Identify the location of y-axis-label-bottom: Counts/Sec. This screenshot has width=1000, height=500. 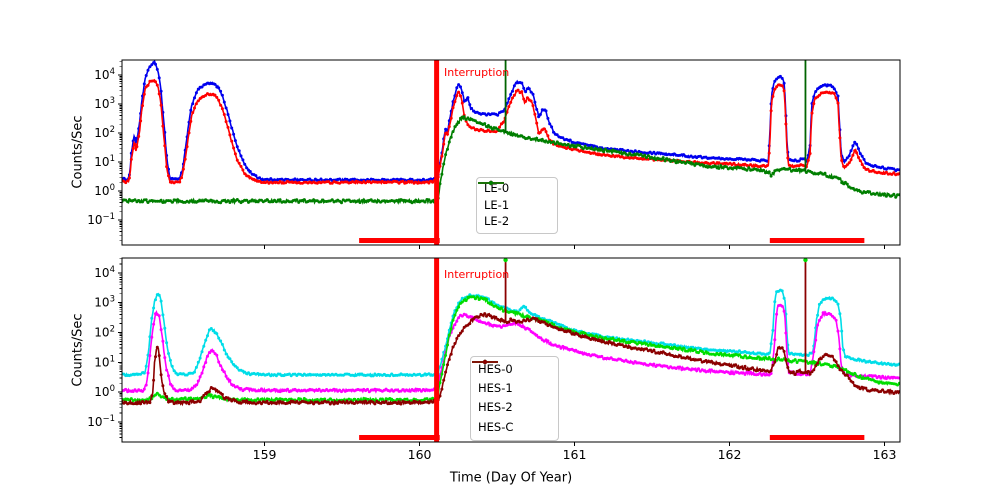
(78, 350).